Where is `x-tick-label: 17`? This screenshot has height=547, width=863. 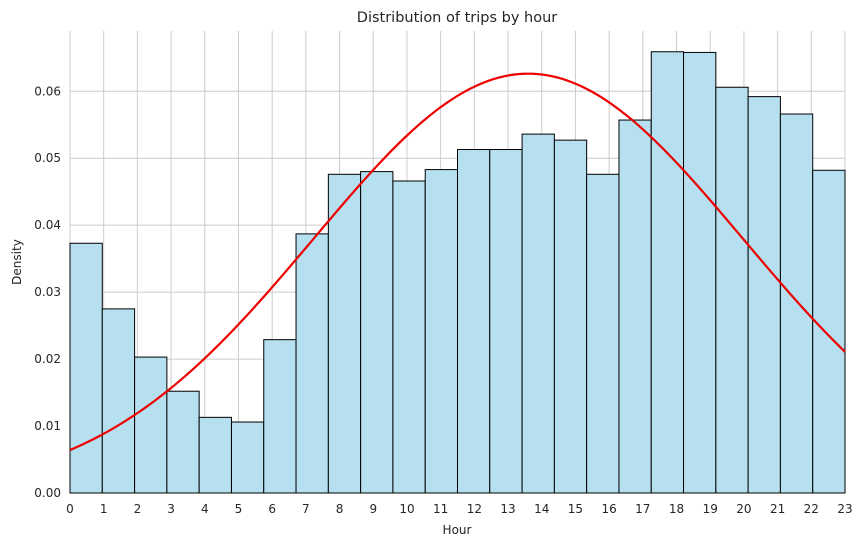
x-tick-label: 17 is located at coordinates (642, 509).